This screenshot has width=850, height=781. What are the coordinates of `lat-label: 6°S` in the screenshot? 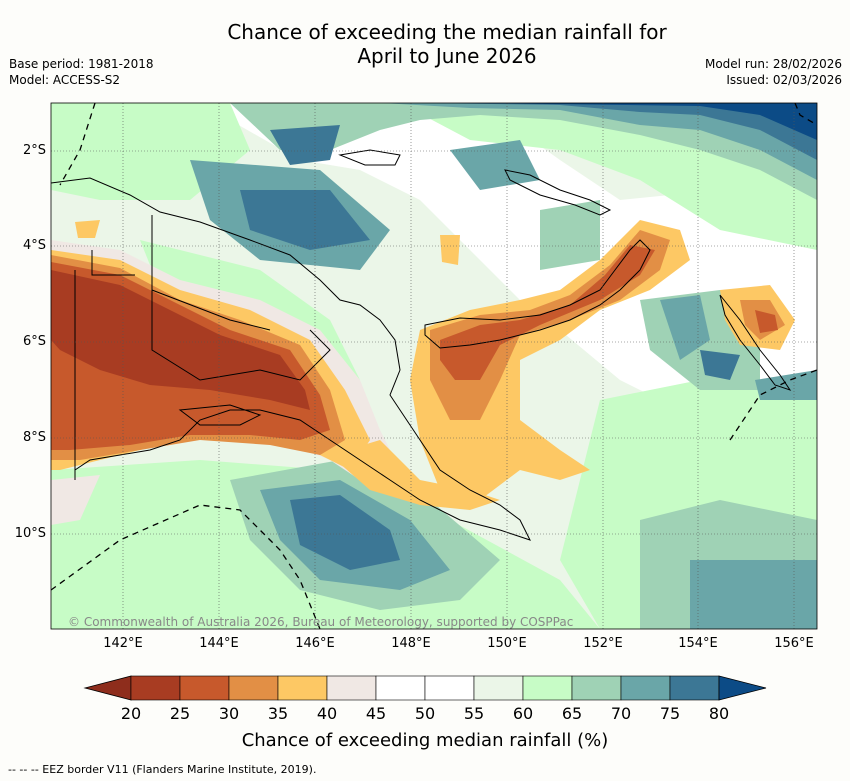 It's located at (34, 341).